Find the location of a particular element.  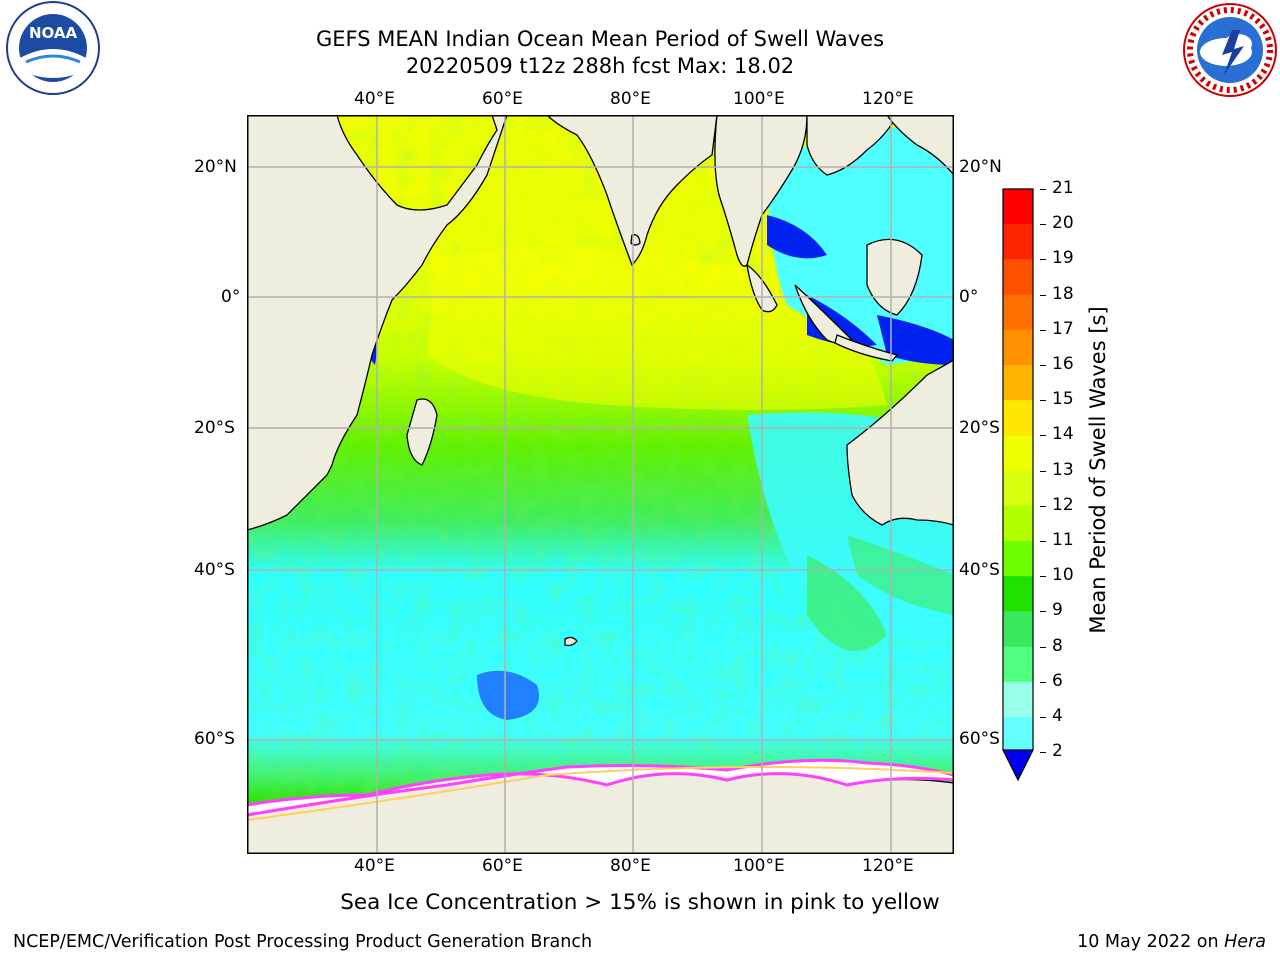

colorbar-tick-label: 11 is located at coordinates (1063, 540).